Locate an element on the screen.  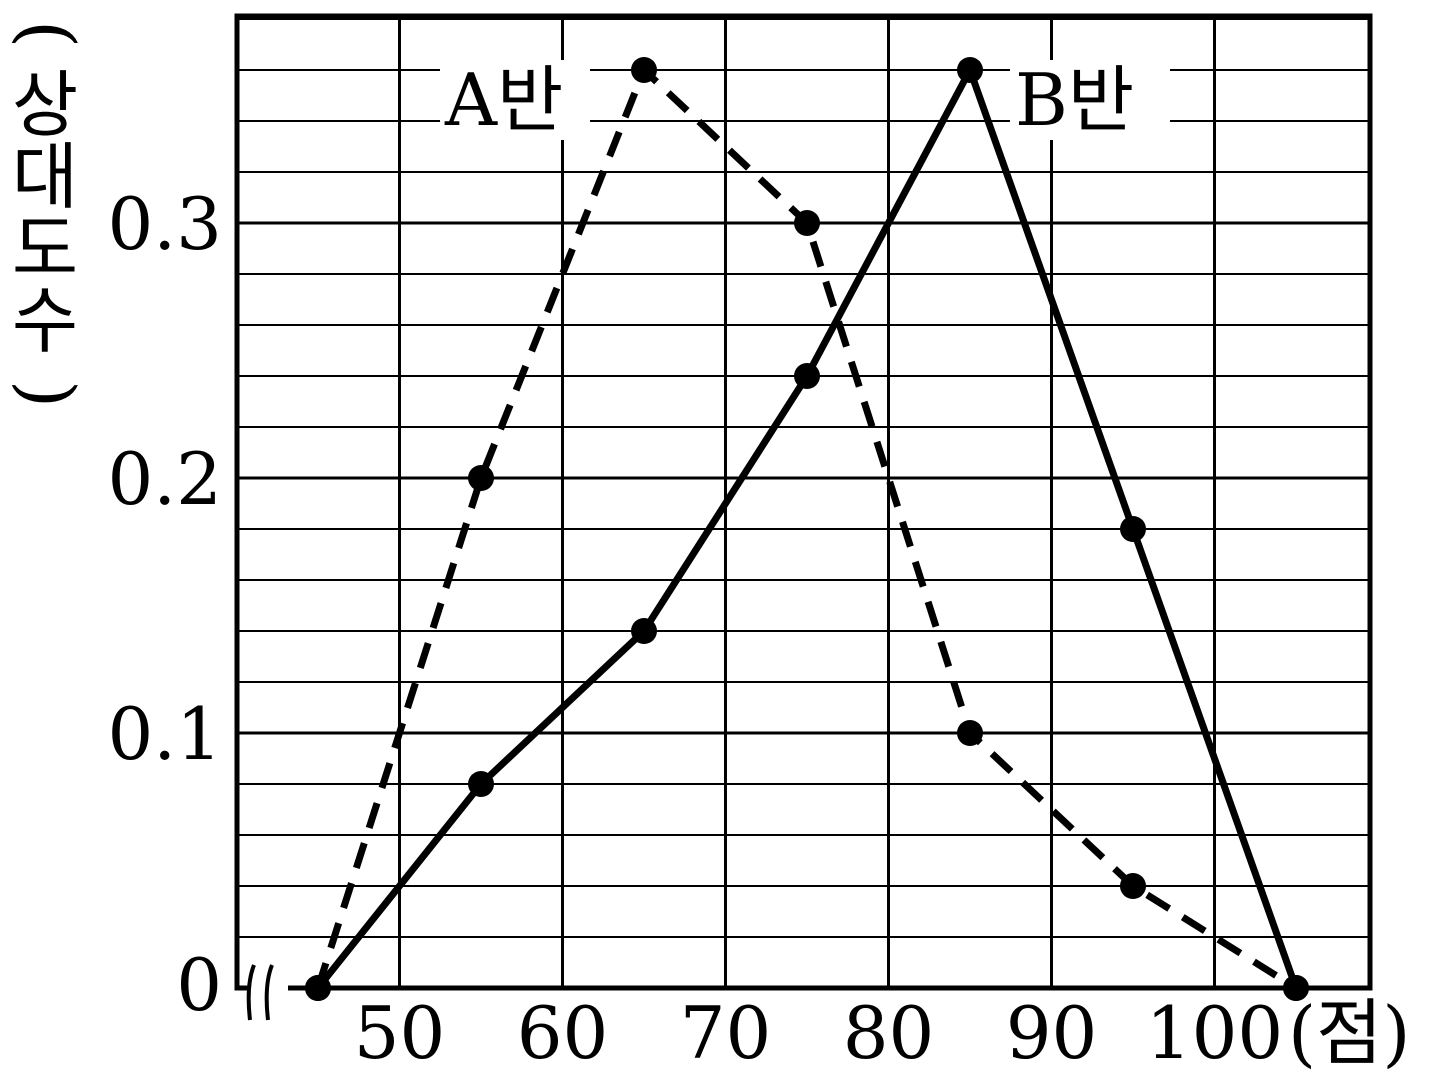
x-axis-label: (점) is located at coordinates (1349, 1033).